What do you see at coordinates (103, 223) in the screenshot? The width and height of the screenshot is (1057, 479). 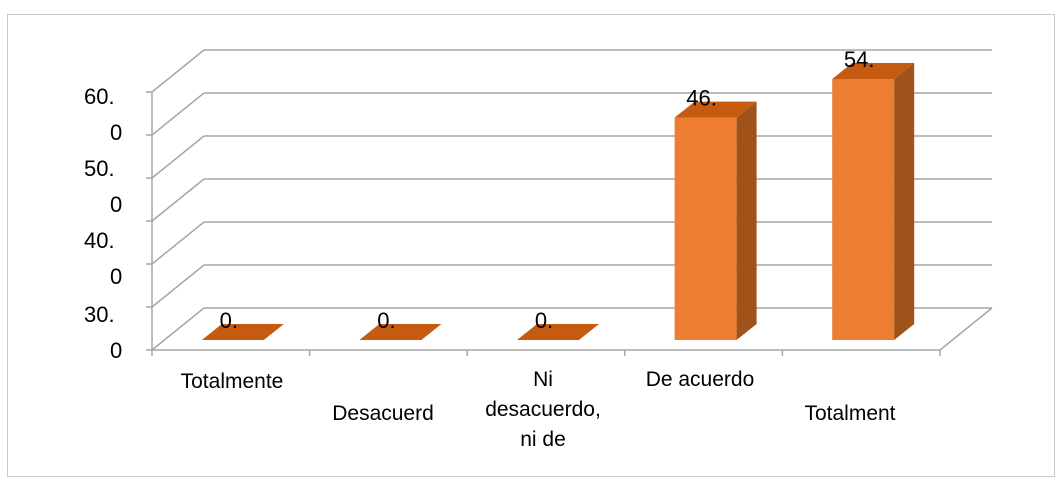 I see `y-tick-labels: 30. 0 40. 0 50. 0 60. 0` at bounding box center [103, 223].